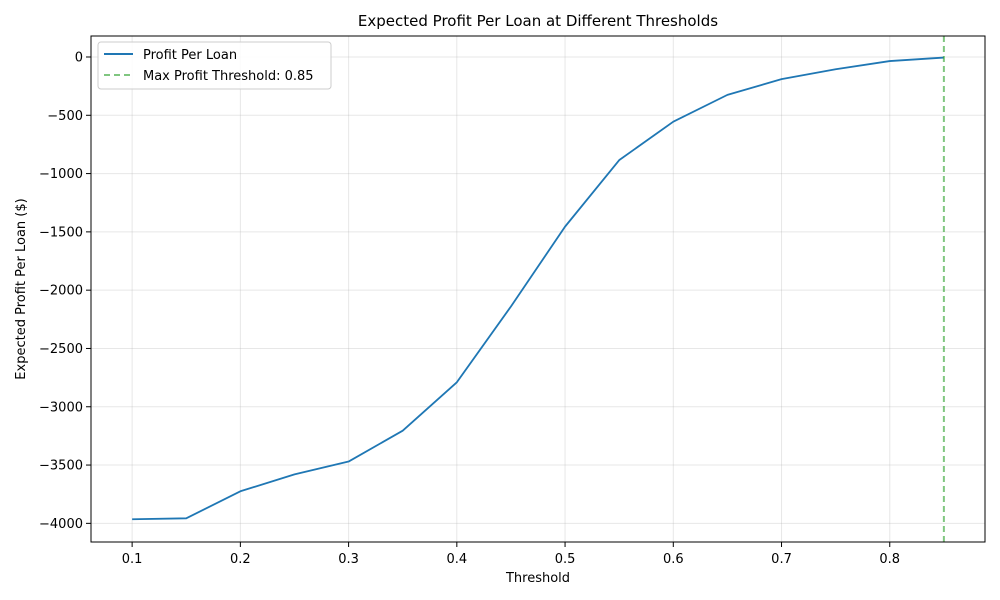 This screenshot has width=1000, height=600. I want to click on x-tick-label: 0.8, so click(889, 559).